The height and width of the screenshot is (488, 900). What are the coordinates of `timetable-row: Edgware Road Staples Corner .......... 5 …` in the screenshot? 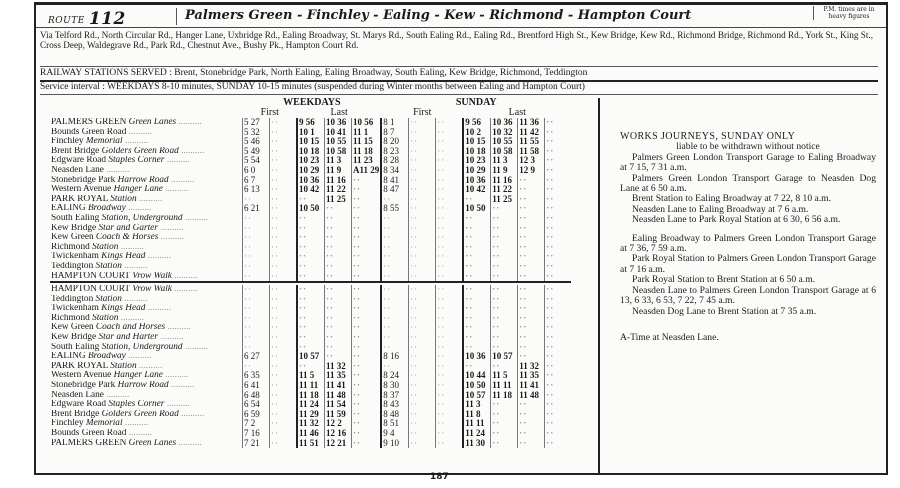 It's located at (311, 161).